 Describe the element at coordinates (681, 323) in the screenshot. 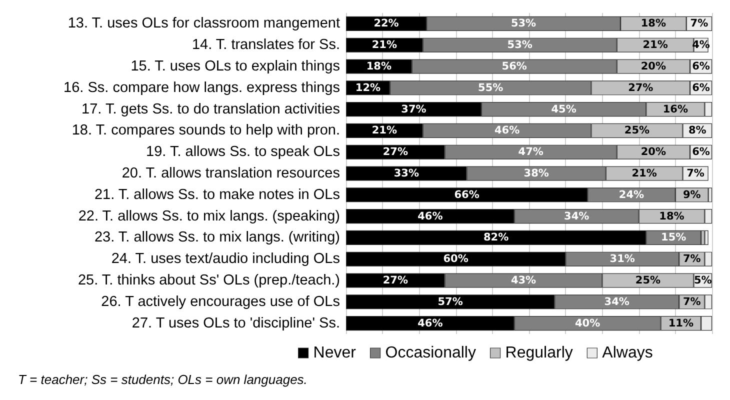

I see `data-label: 11%` at that location.